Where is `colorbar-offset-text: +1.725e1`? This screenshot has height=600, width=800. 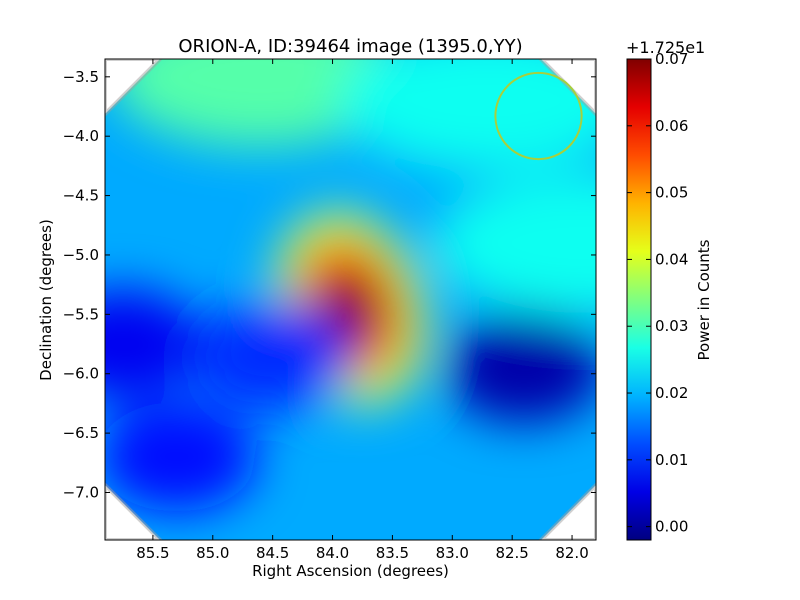 colorbar-offset-text: +1.725e1 is located at coordinates (666, 47).